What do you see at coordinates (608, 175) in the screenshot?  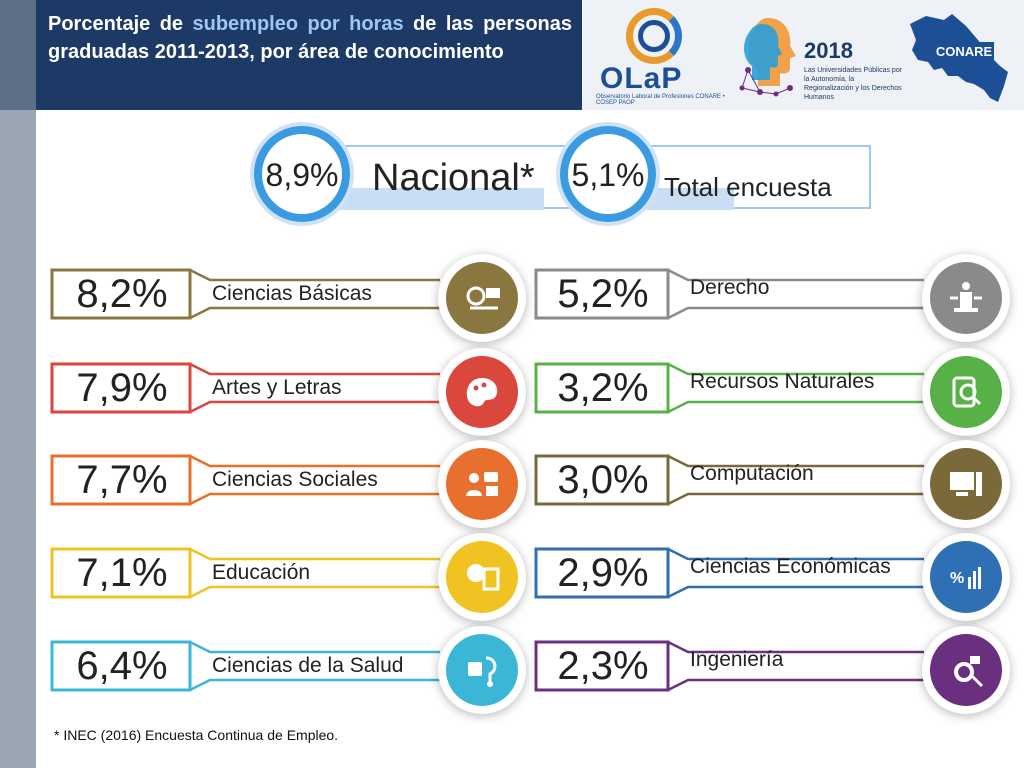 I see `survey-value: 5,1%` at bounding box center [608, 175].